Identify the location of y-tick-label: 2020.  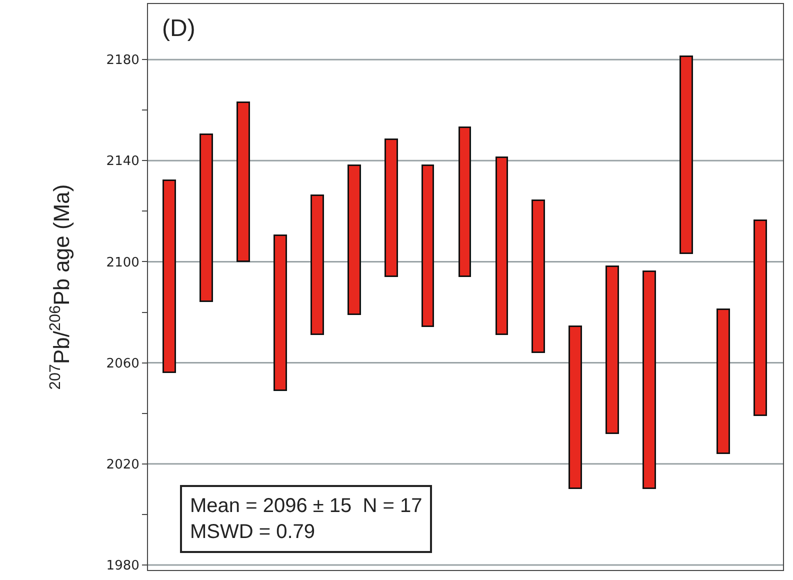
(123, 464).